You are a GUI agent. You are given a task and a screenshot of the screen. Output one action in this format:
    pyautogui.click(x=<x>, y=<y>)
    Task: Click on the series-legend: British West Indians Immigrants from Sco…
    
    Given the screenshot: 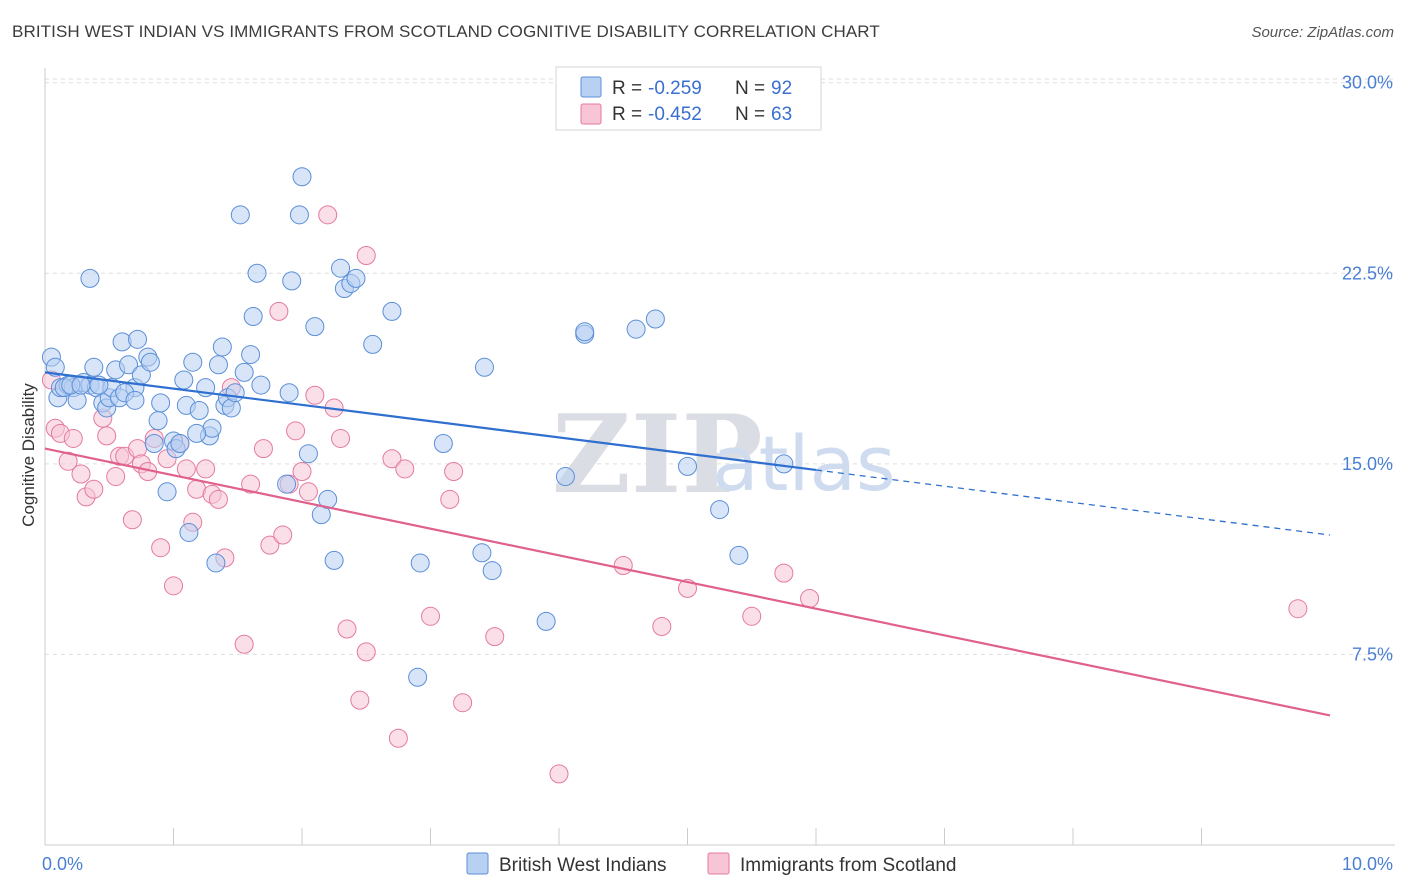 What is the action you would take?
    pyautogui.click(x=711, y=864)
    